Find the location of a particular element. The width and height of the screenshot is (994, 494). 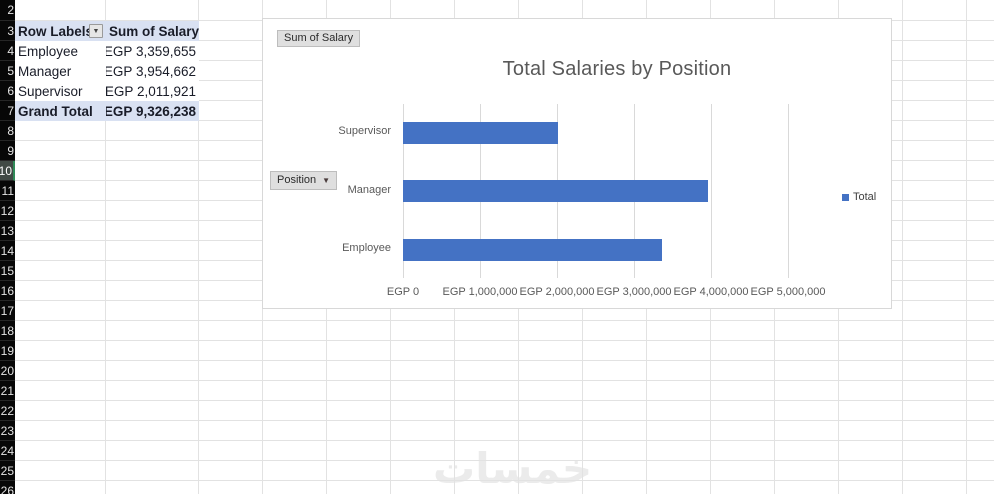

pivot-cell-value: EGP 3,954,662 is located at coordinates (151, 71).